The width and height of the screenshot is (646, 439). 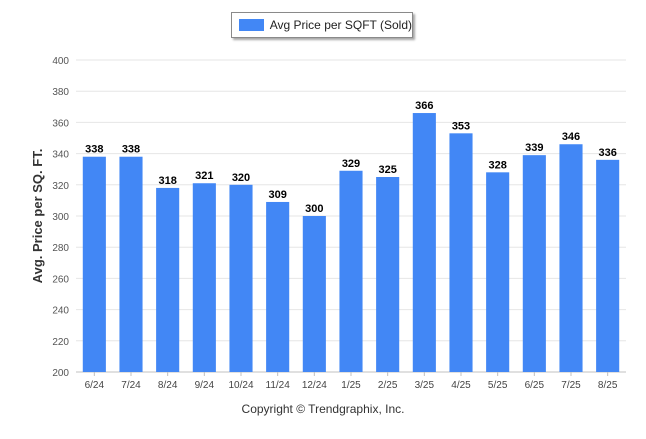 What do you see at coordinates (387, 170) in the screenshot?
I see `data-label: 325` at bounding box center [387, 170].